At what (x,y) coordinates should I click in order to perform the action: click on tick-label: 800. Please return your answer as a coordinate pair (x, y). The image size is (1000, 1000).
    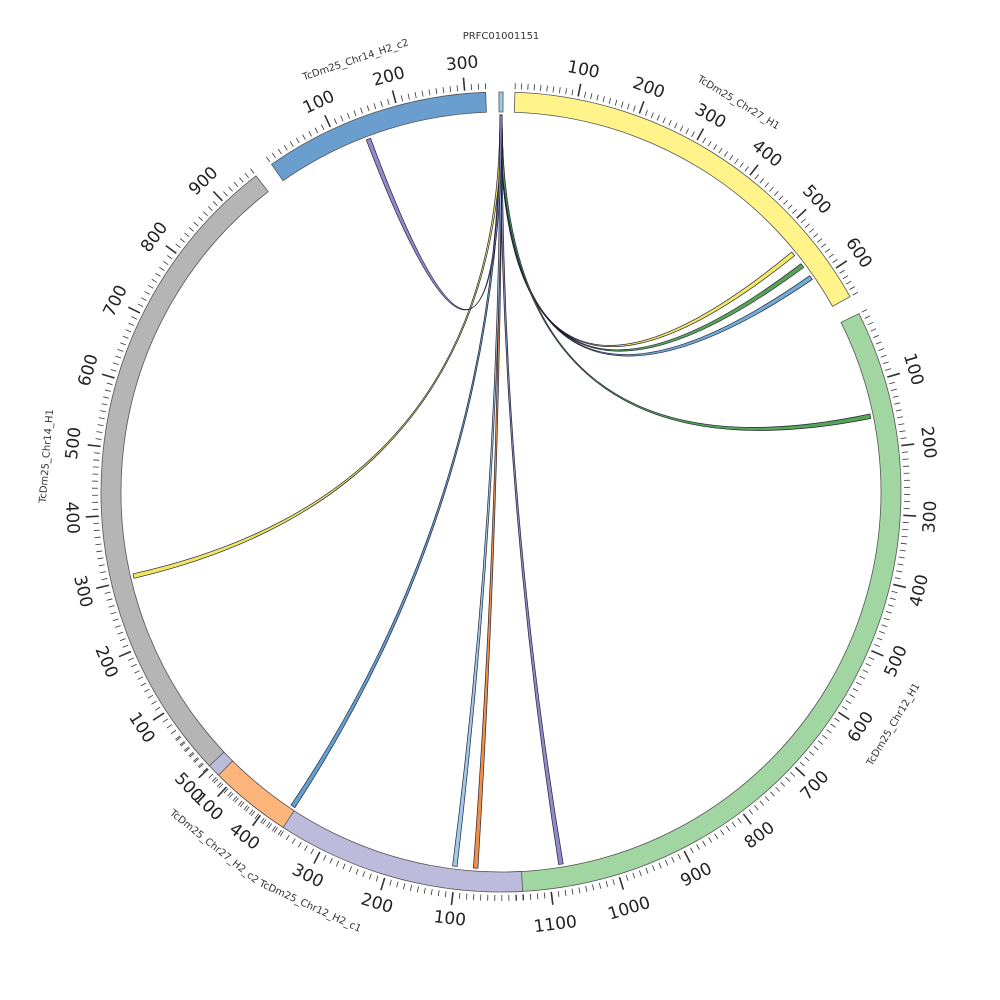
    Looking at the image, I should click on (154, 237).